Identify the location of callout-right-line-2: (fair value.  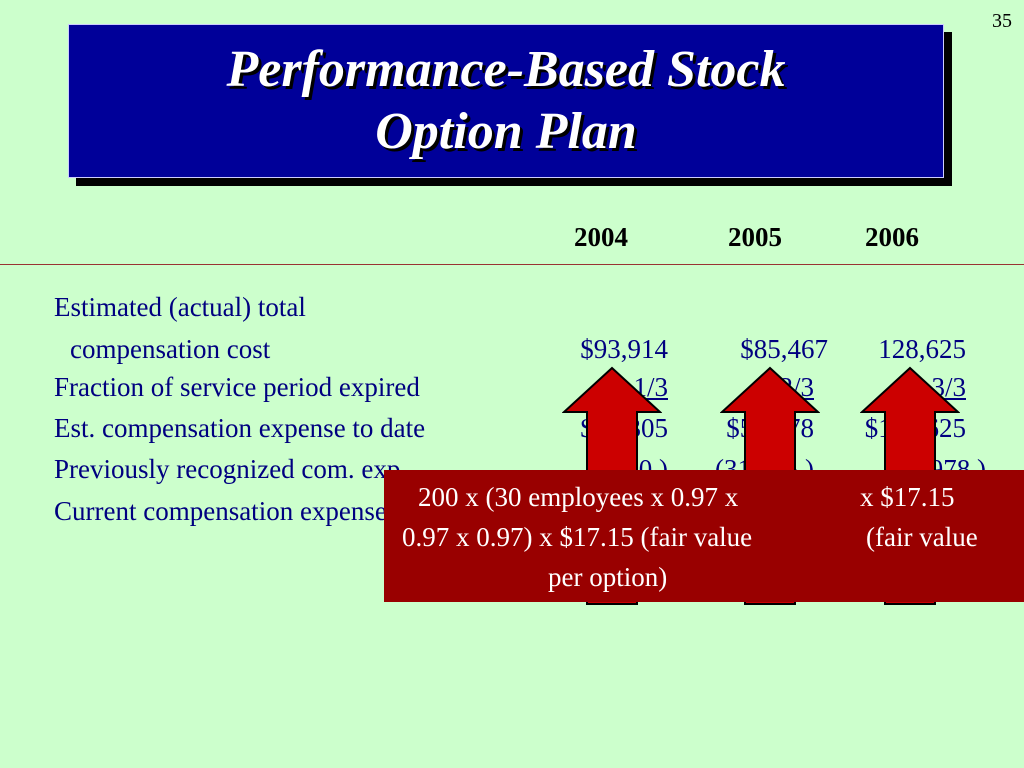
(922, 537).